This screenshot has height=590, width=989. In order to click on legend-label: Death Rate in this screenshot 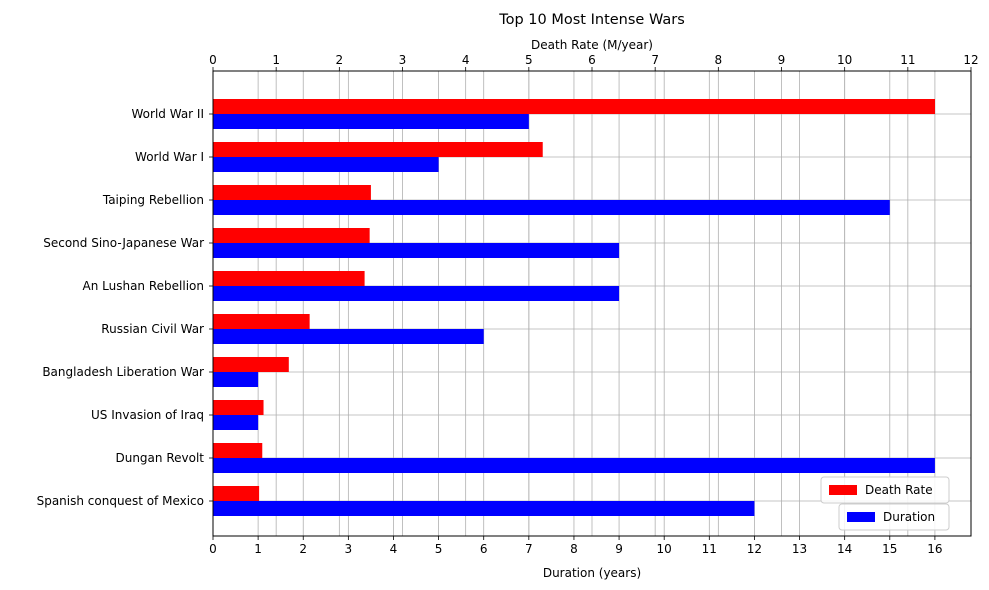, I will do `click(899, 490)`.